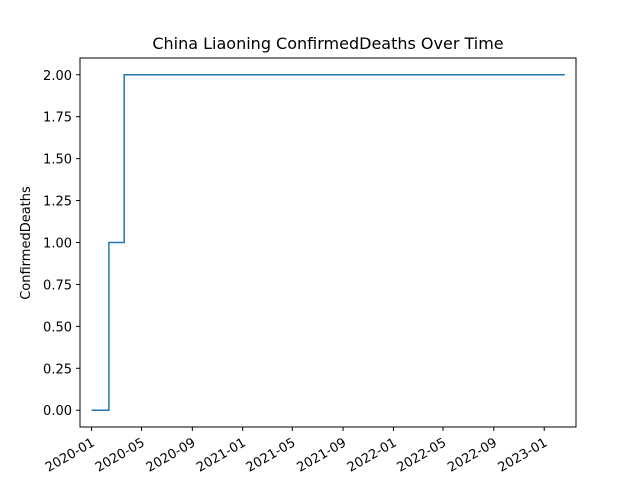 The width and height of the screenshot is (640, 480). Describe the element at coordinates (70, 455) in the screenshot. I see `x-tick-label: 2020-01` at that location.